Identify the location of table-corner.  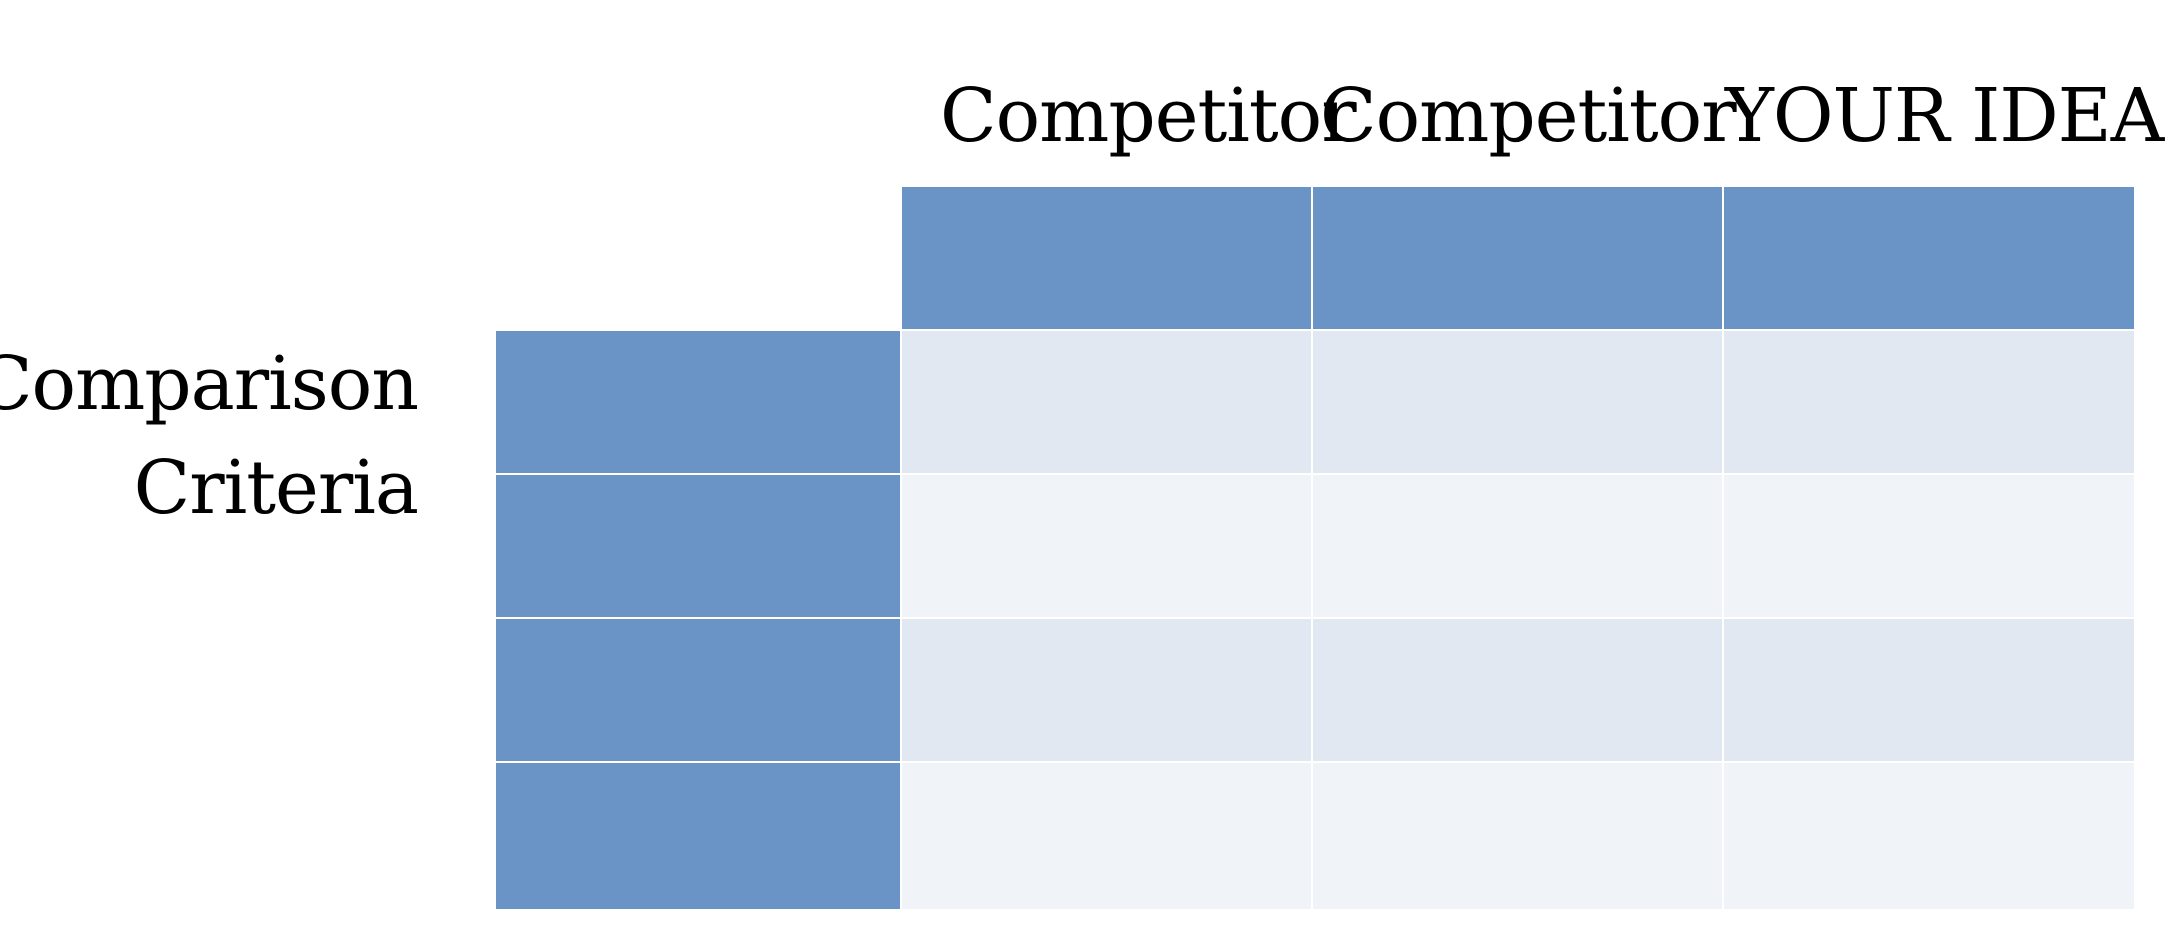
(699, 259).